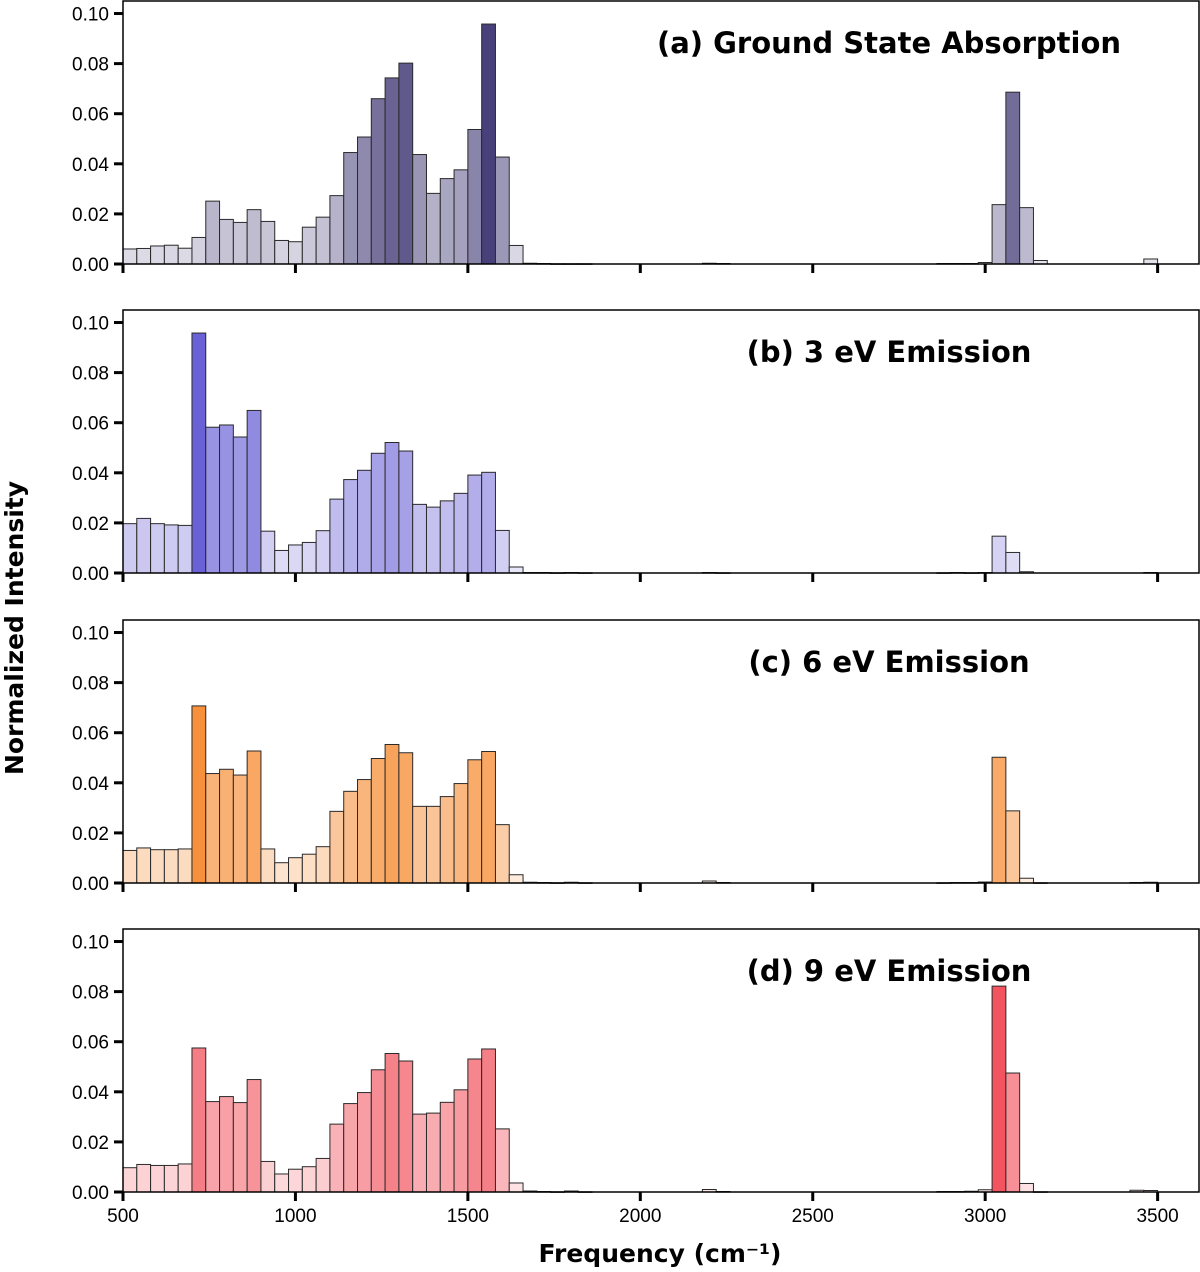  I want to click on panel-title: (a) Ground State Absorption, so click(889, 43).